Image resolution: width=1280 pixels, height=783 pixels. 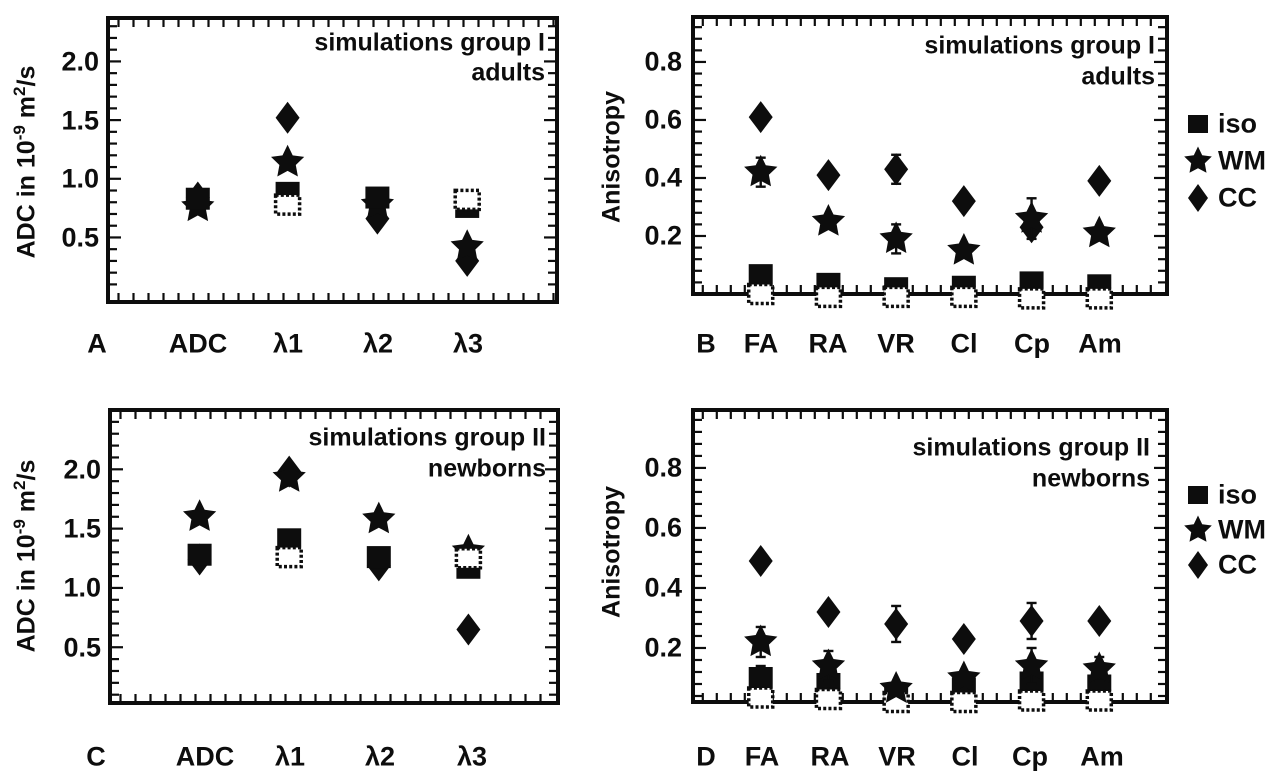 I want to click on y-title-exponent: -9, so click(x=20, y=527).